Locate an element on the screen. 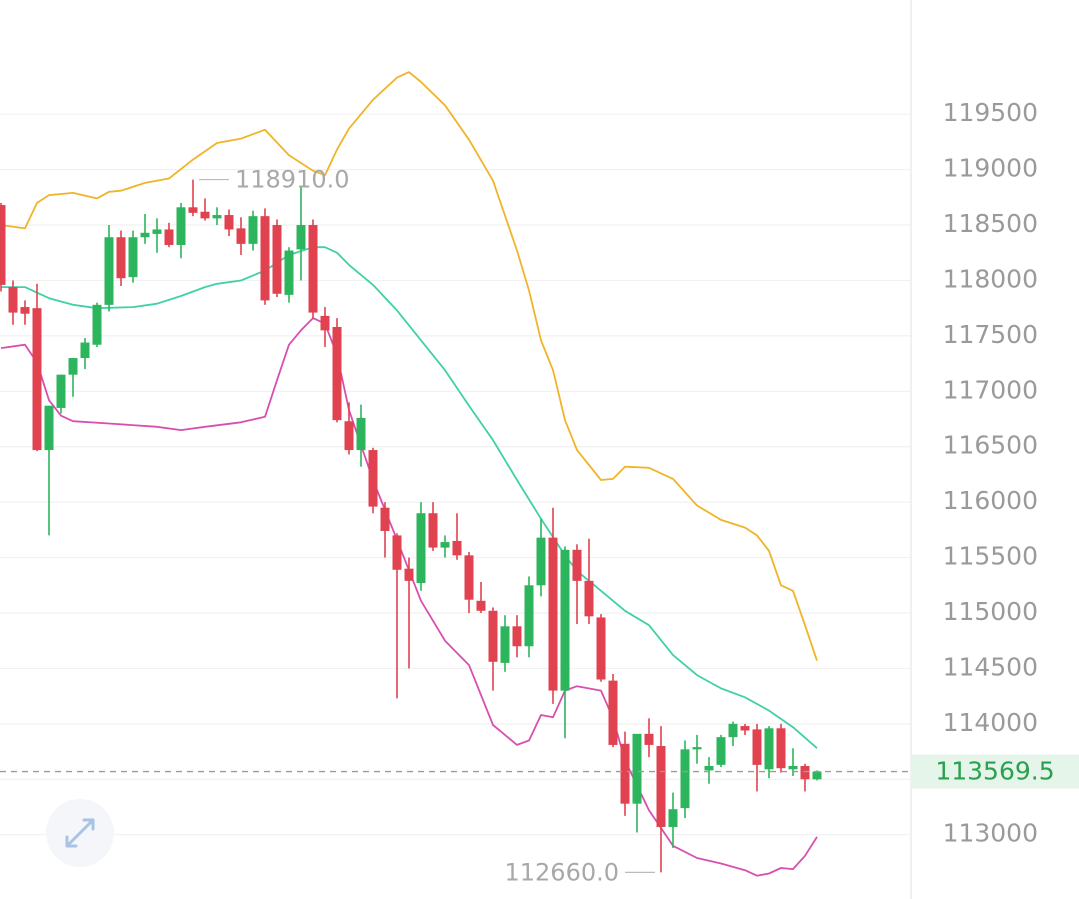 This screenshot has height=899, width=1079. annotation-label: 118910.0 is located at coordinates (292, 180).